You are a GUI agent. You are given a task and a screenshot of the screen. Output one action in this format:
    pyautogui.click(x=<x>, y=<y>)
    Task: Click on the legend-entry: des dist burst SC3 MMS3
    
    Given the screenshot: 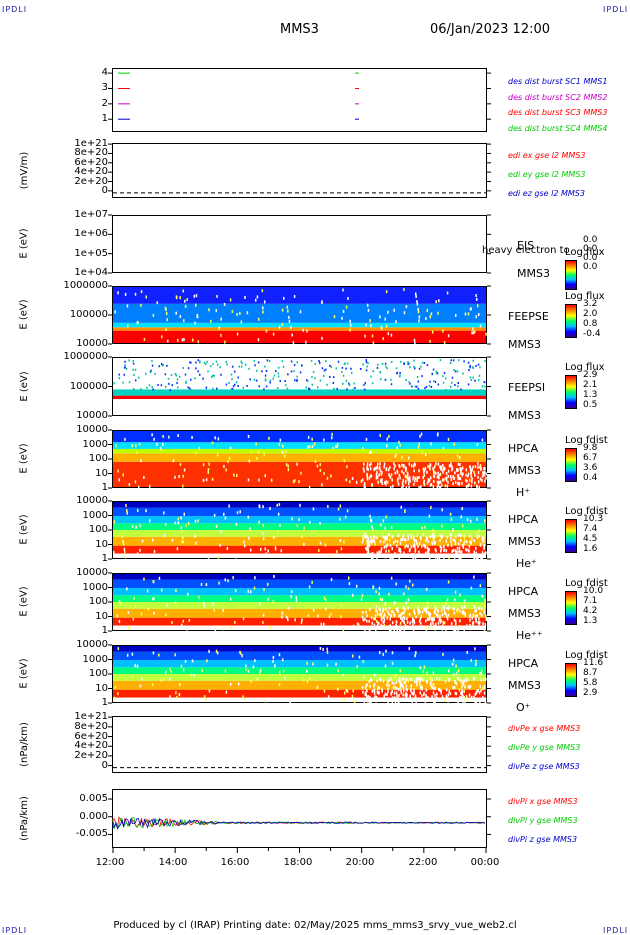 What is the action you would take?
    pyautogui.click(x=558, y=112)
    